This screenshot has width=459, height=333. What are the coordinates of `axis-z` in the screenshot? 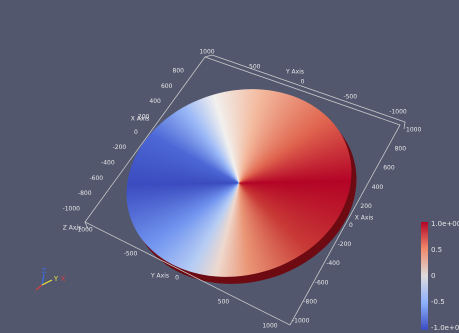 It's located at (43, 279).